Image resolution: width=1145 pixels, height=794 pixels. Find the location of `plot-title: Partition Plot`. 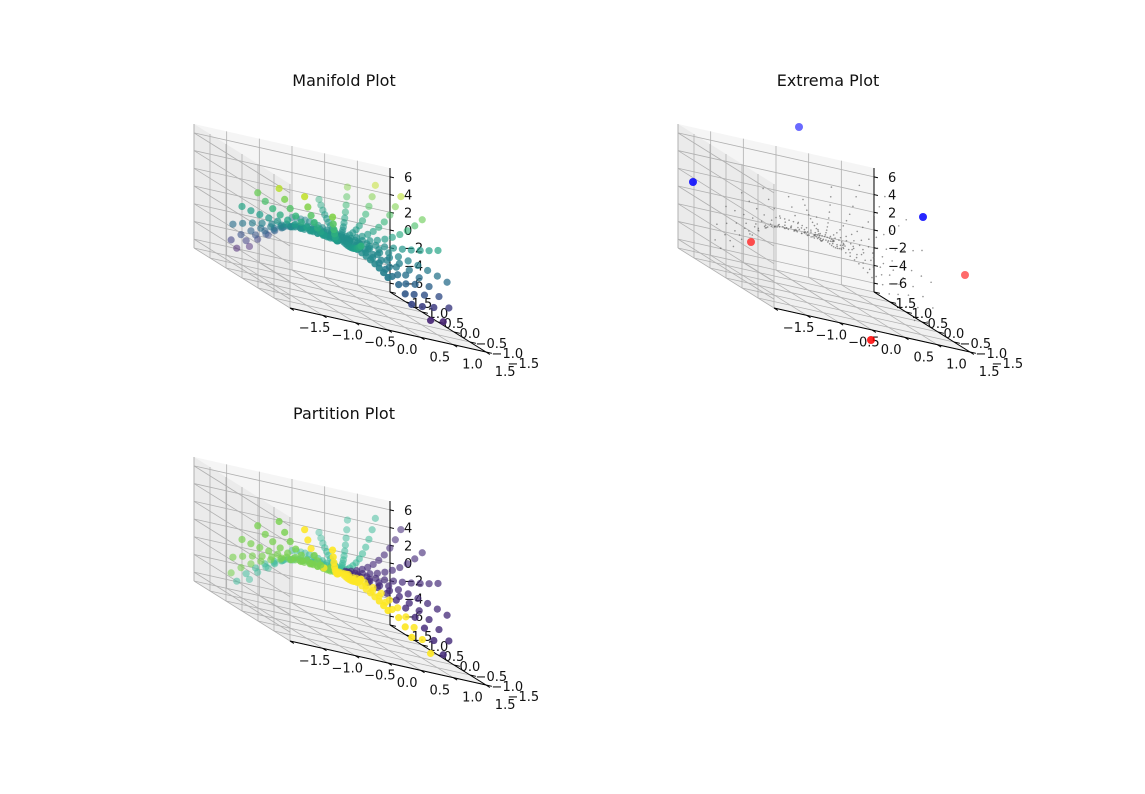

plot-title: Partition Plot is located at coordinates (344, 413).